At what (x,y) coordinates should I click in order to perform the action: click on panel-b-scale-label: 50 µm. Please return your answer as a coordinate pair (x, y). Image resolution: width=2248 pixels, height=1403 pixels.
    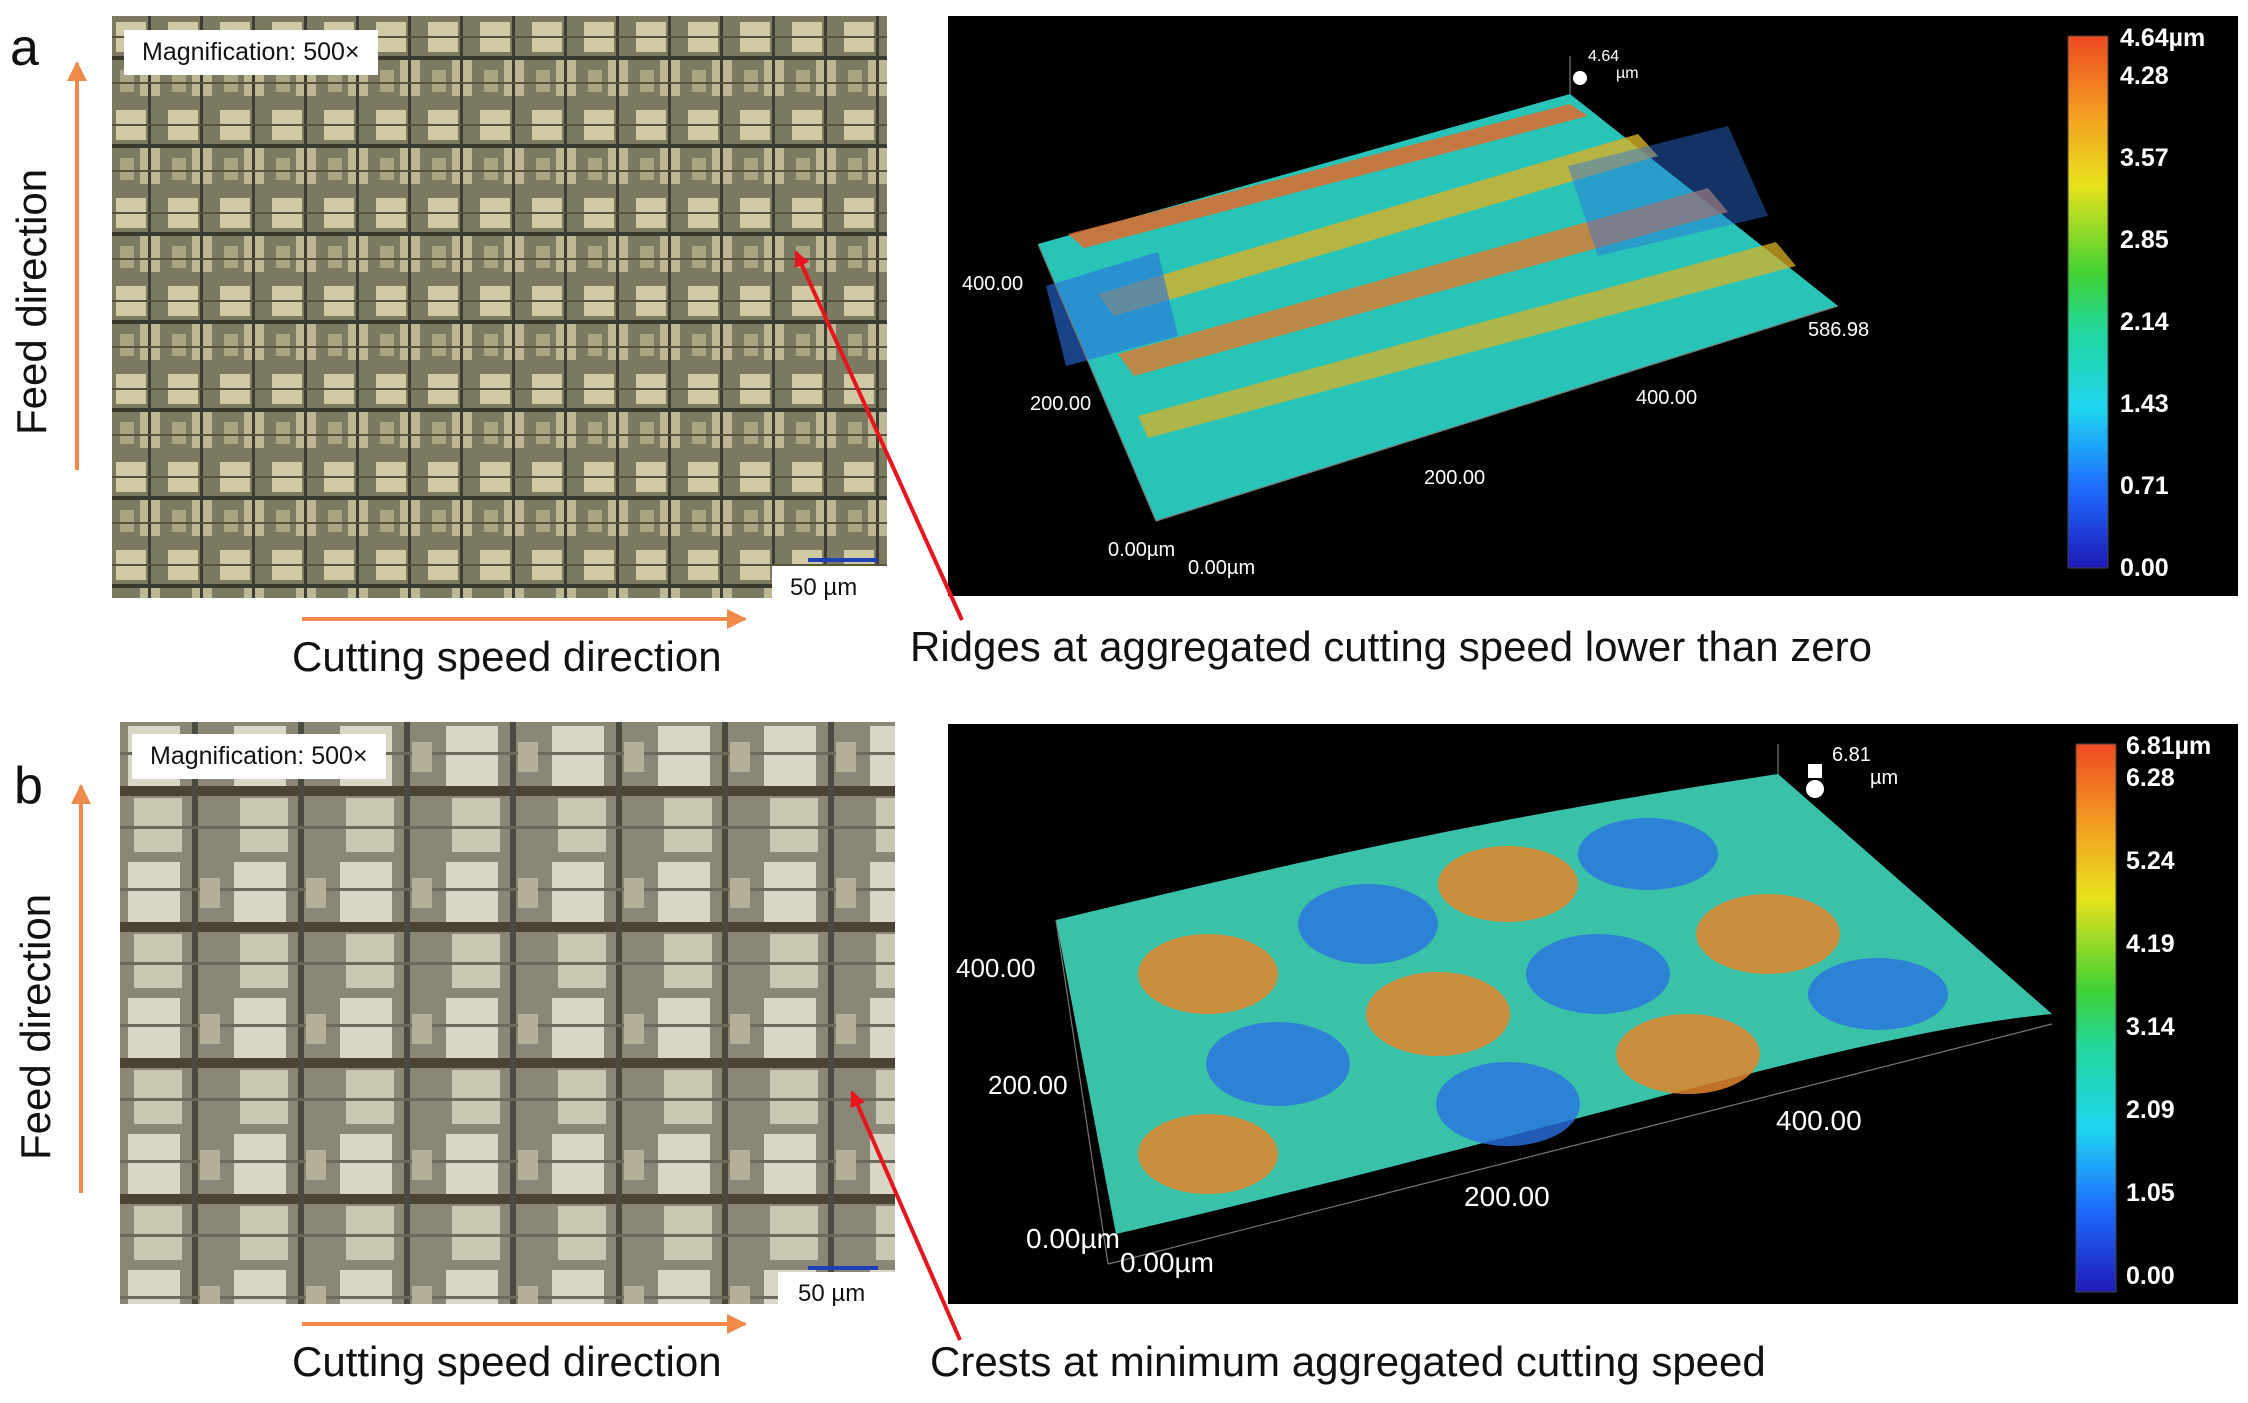
    Looking at the image, I should click on (832, 1293).